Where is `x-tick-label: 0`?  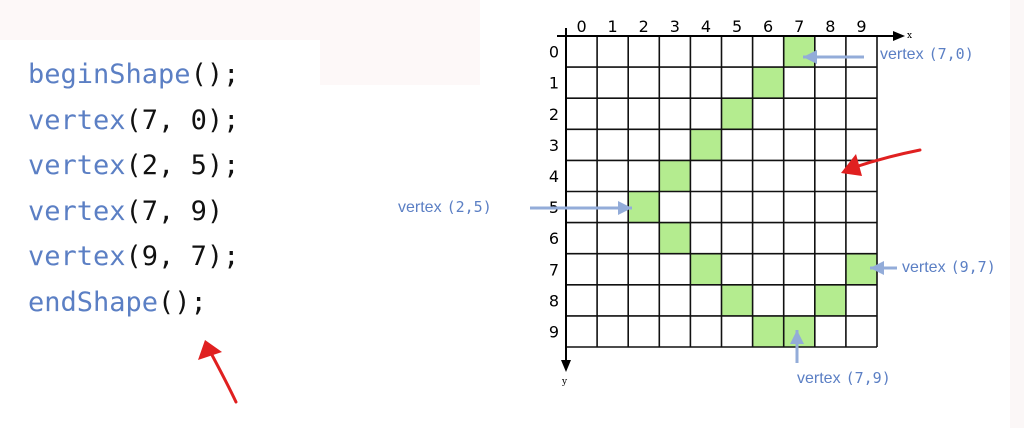
x-tick-label: 0 is located at coordinates (581, 26).